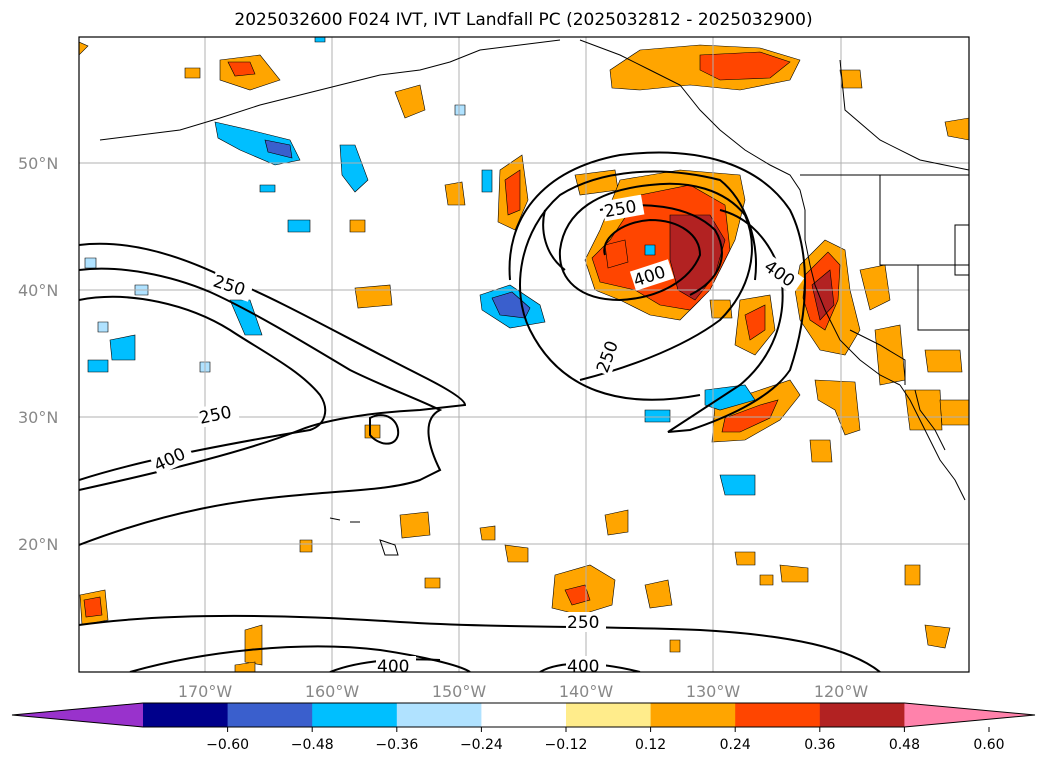 The height and width of the screenshot is (765, 1047). Describe the element at coordinates (713, 691) in the screenshot. I see `lon-label: 130°W` at that location.